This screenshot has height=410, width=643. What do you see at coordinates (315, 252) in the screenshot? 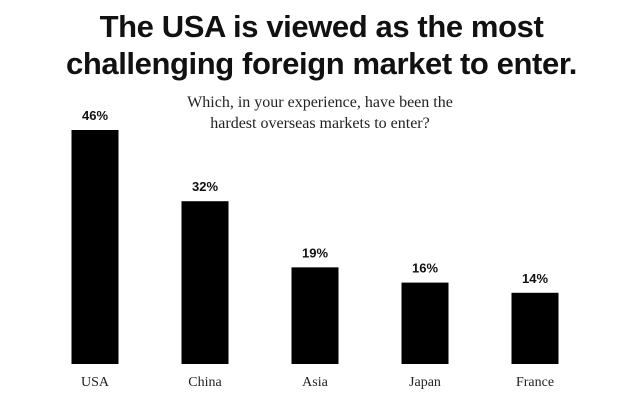
I see `value-label-asia: 19%` at bounding box center [315, 252].